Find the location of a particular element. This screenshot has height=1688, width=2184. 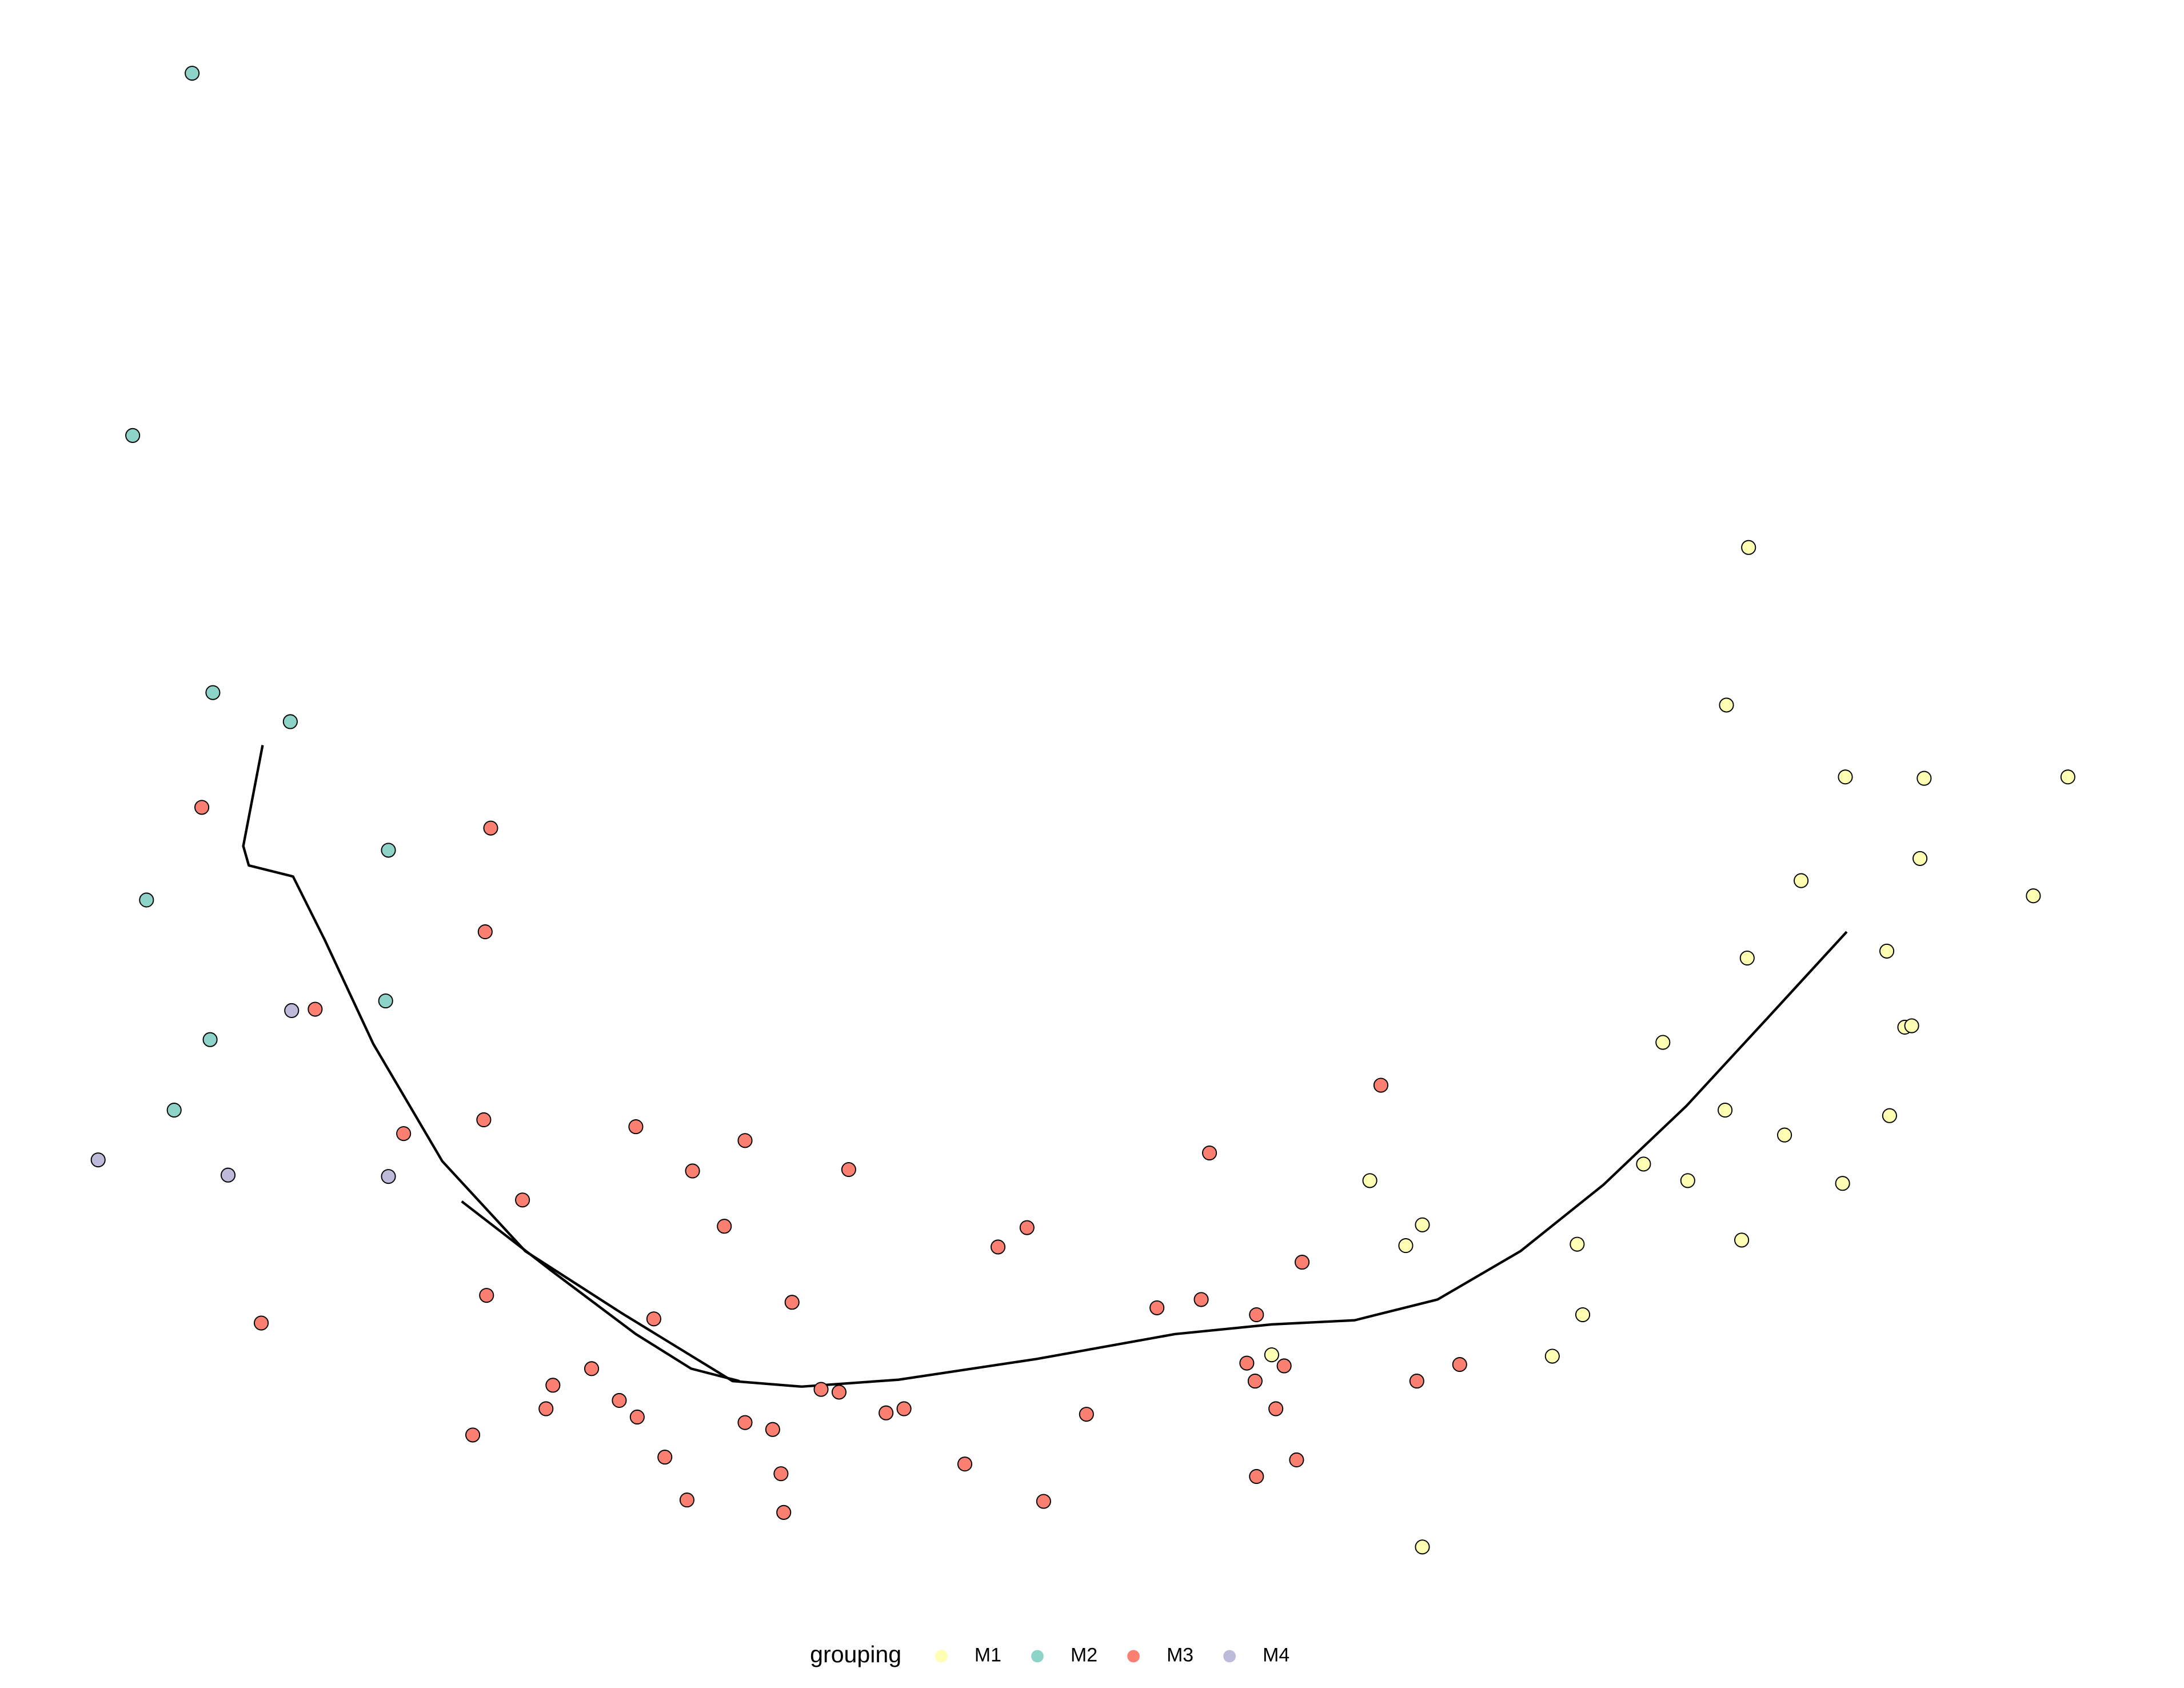

legend-label: M4 is located at coordinates (1276, 1655).